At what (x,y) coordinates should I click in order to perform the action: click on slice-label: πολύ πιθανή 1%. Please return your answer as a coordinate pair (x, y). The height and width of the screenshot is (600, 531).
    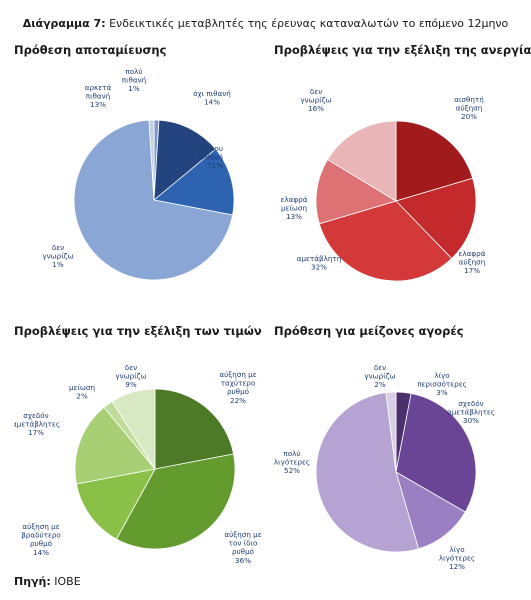
    Looking at the image, I should click on (134, 80).